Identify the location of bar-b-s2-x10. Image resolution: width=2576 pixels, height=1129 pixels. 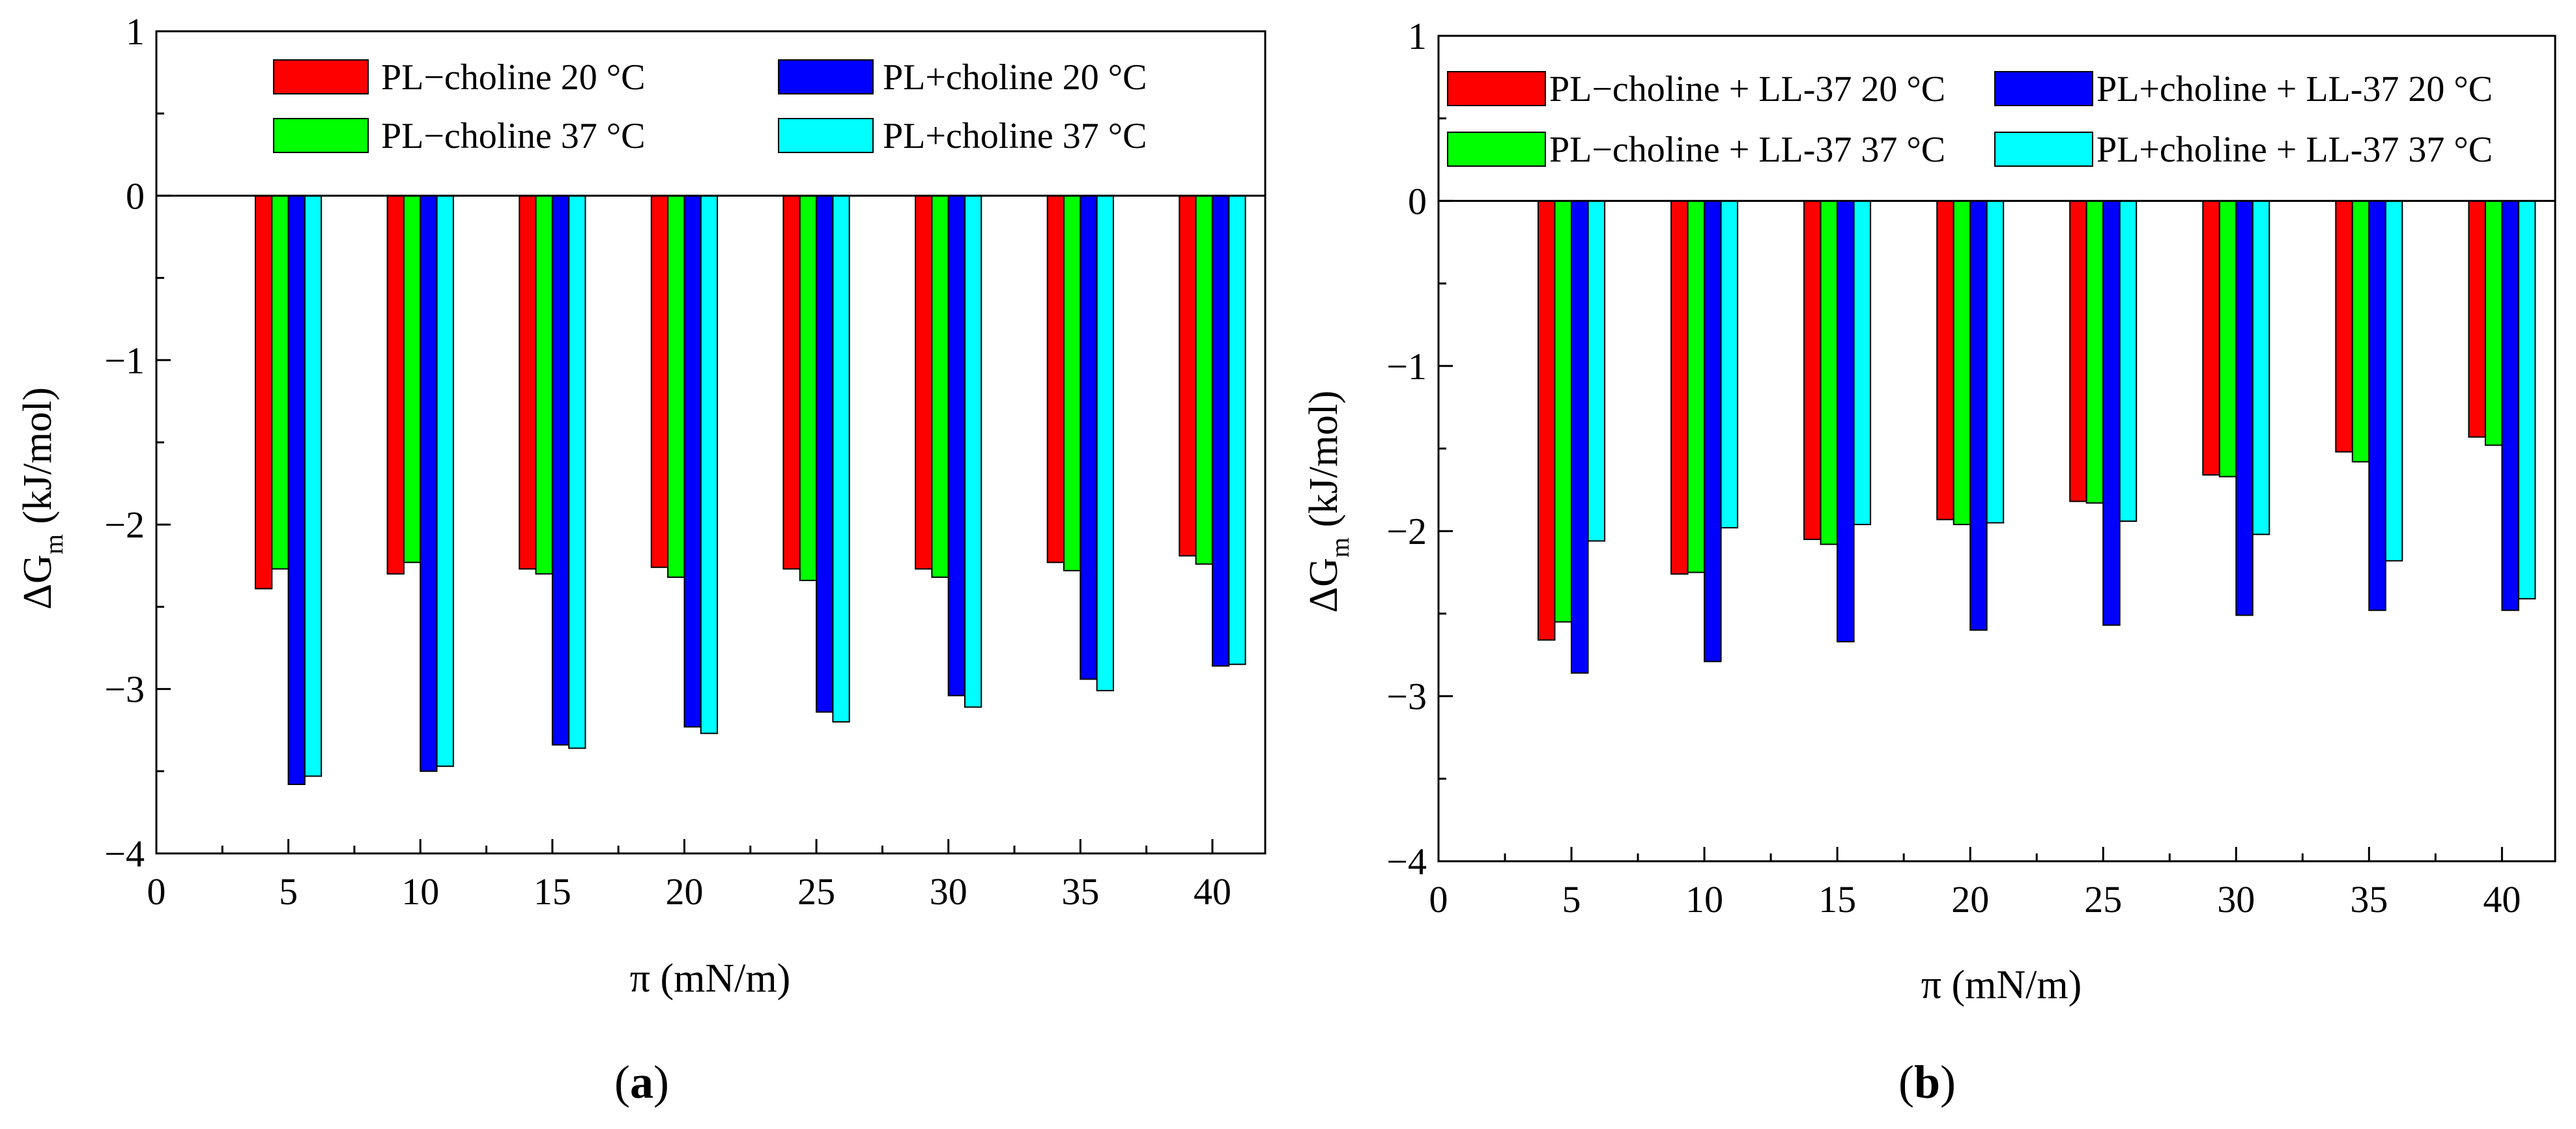
(1696, 386).